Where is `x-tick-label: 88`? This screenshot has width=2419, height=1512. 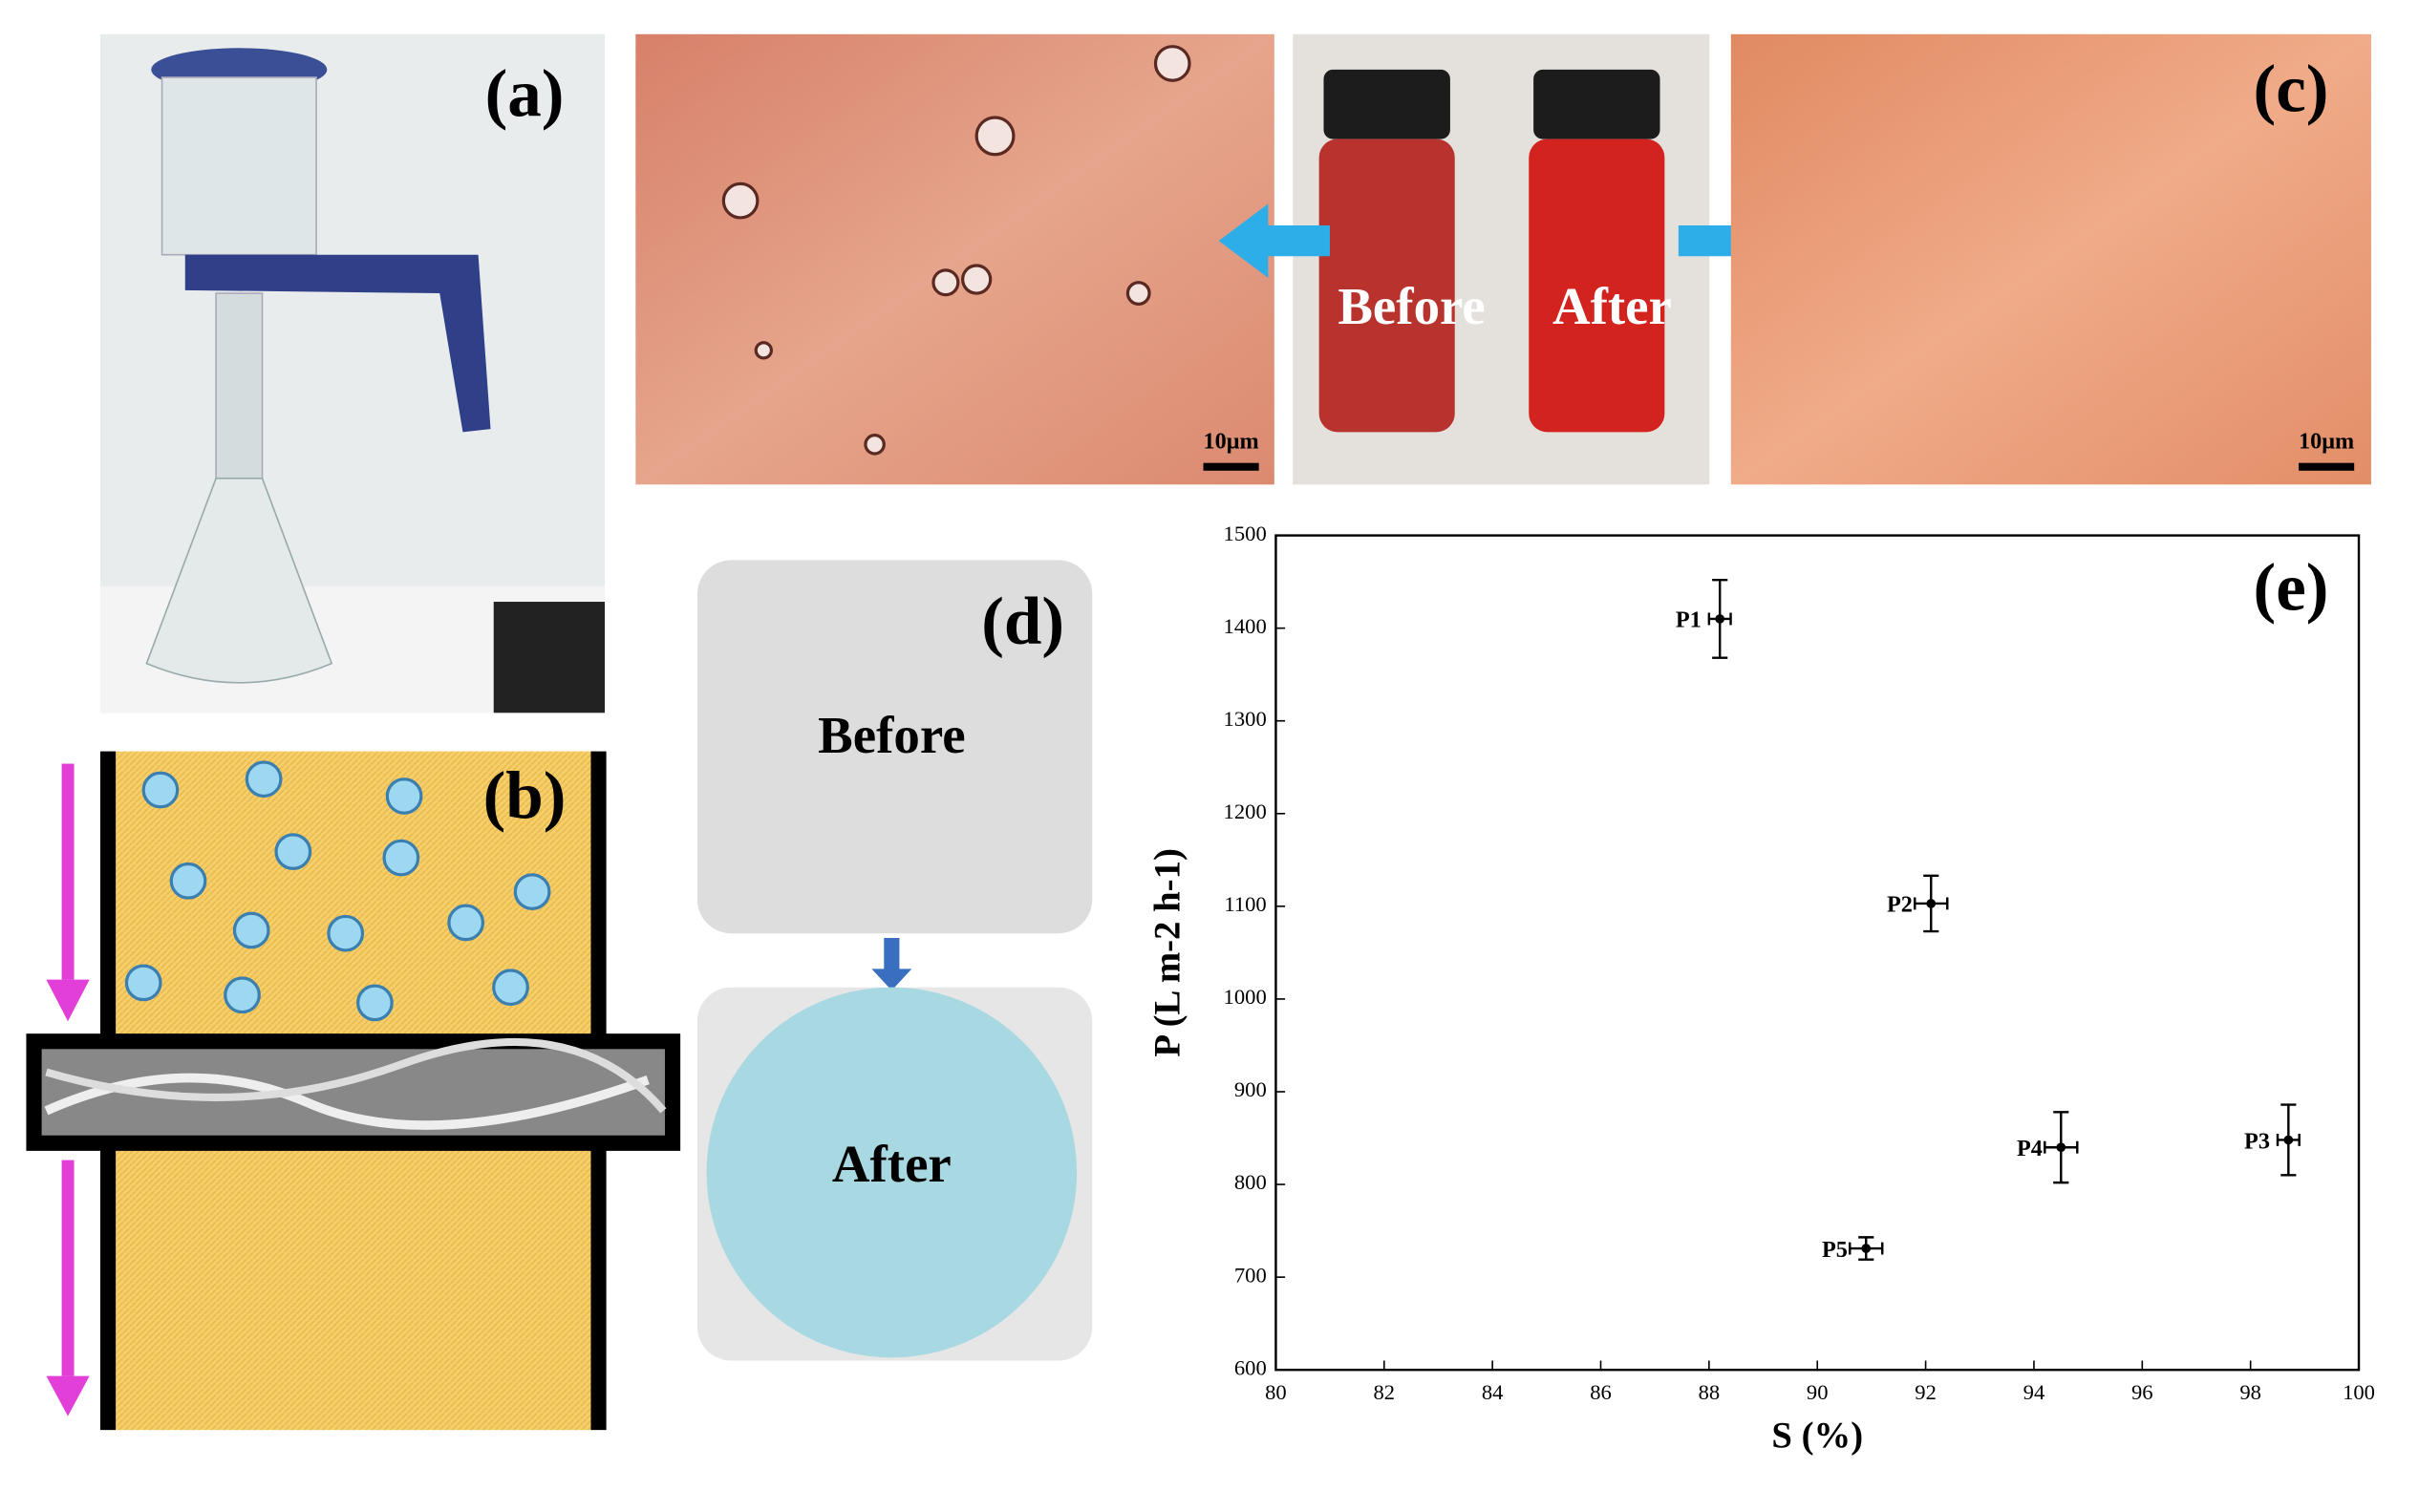 x-tick-label: 88 is located at coordinates (1710, 1392).